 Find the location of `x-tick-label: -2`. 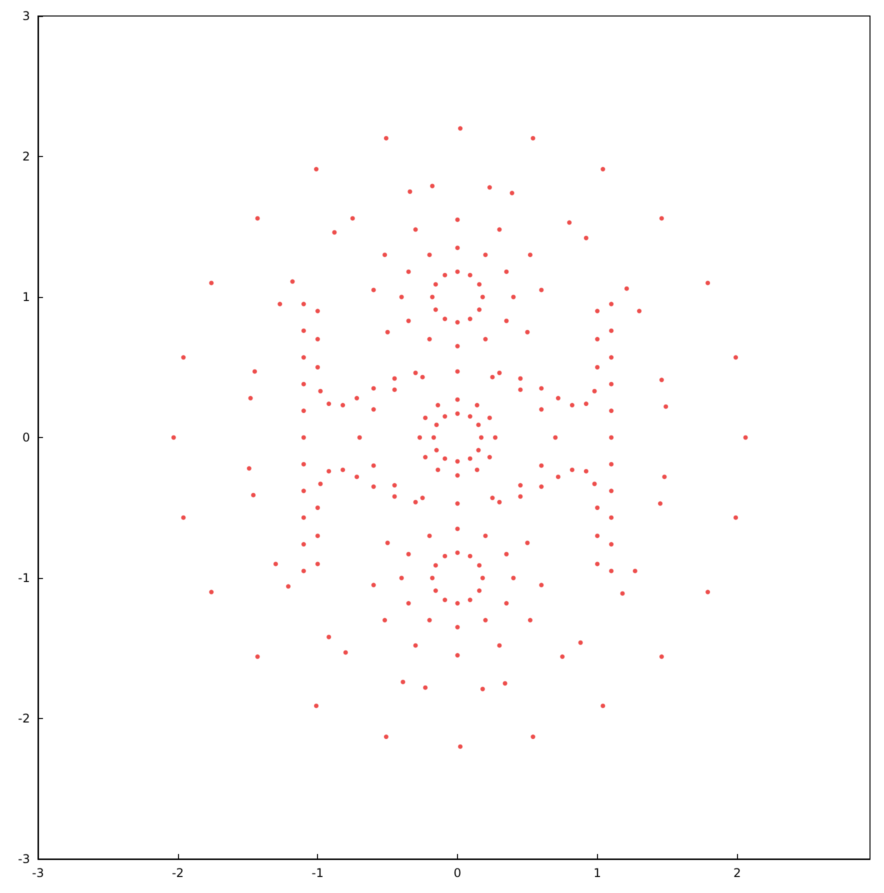

x-tick-label: -2 is located at coordinates (178, 873).